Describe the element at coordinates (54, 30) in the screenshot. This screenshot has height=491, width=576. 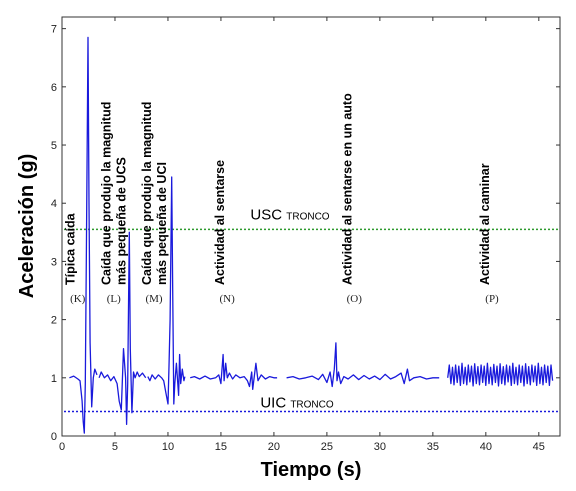
I see `y-tick-label: 7` at that location.